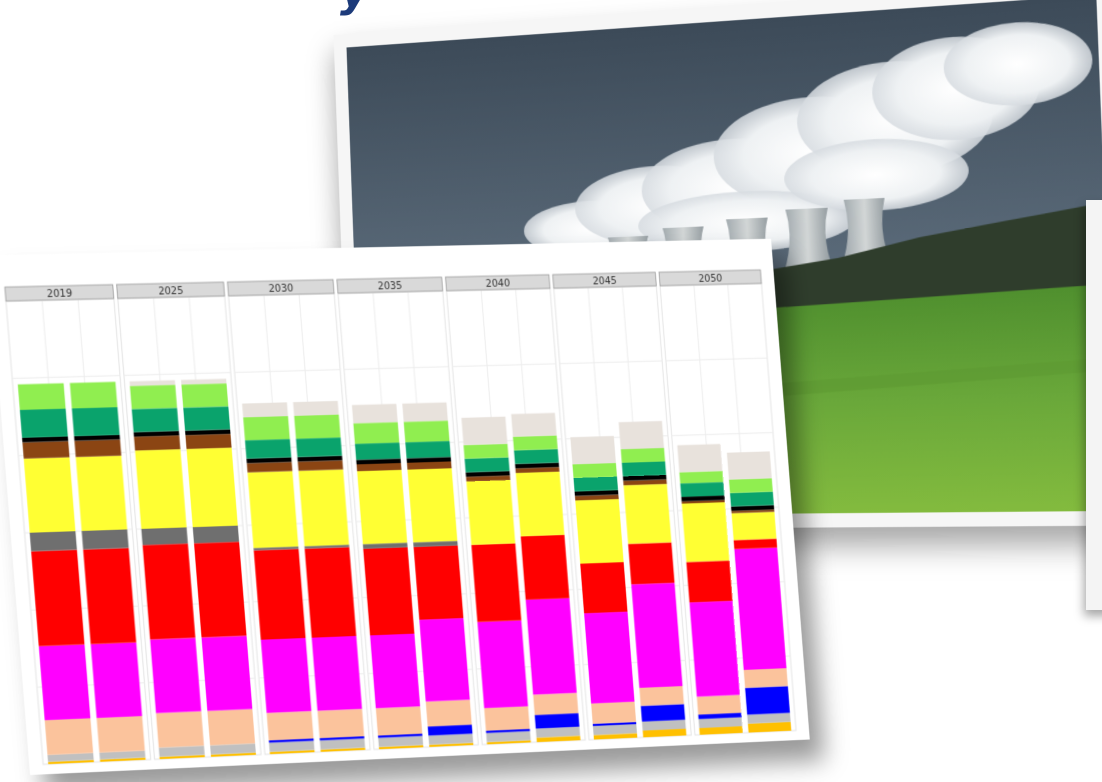  Describe the element at coordinates (340, 723) in the screenshot. I see `bar-segment-2030-2-s3` at that location.